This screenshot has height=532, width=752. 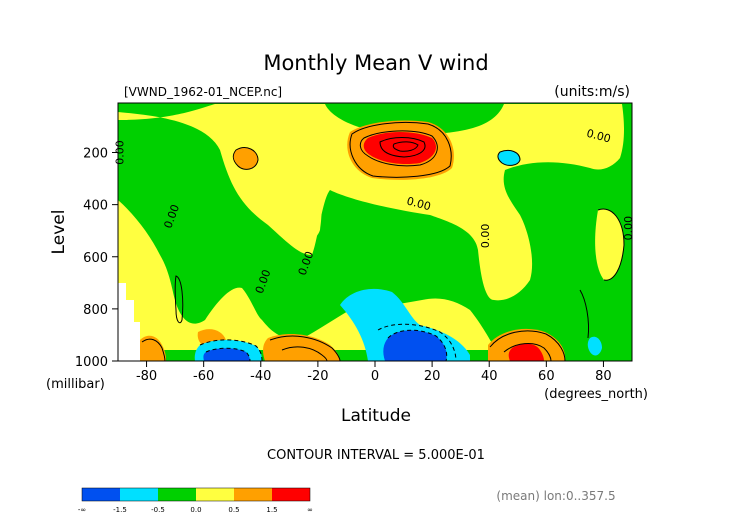 What do you see at coordinates (95, 206) in the screenshot?
I see `y-tick-label: 400` at bounding box center [95, 206].